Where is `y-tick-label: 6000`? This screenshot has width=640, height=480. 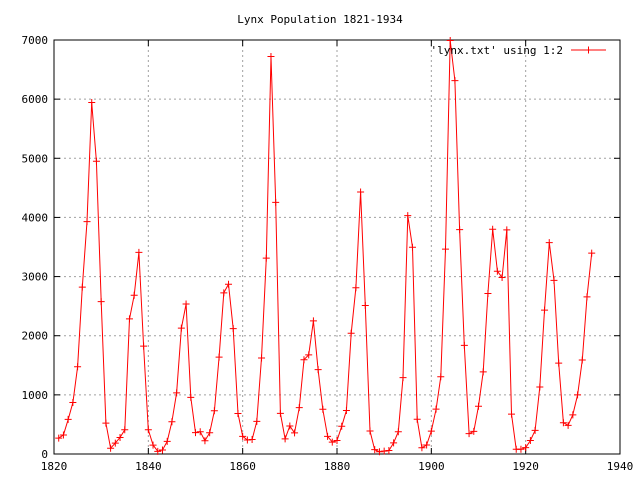
y-tick-label: 6000 is located at coordinates (35, 99).